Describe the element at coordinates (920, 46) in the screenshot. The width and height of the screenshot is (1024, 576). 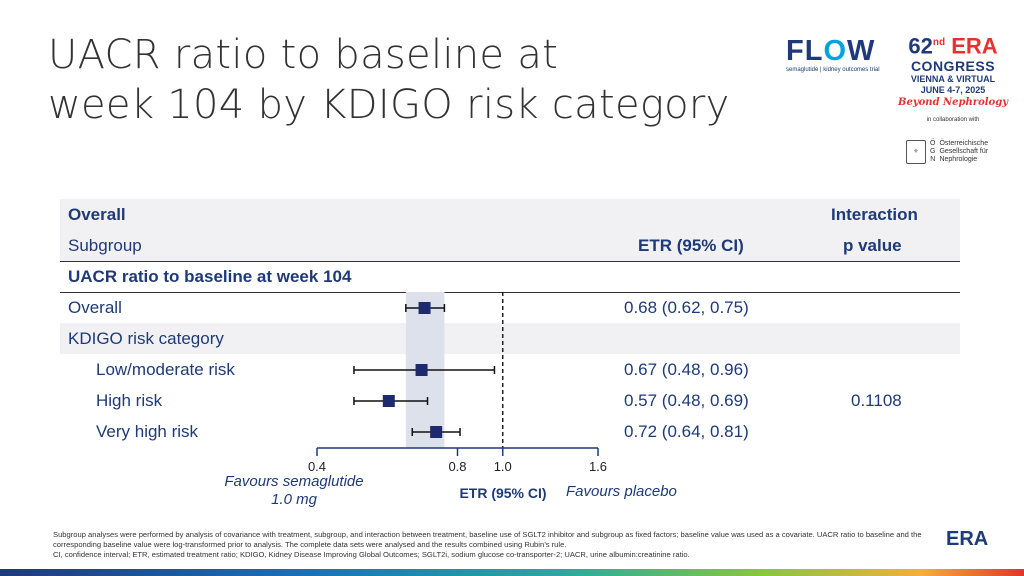
I see `era-number: 62` at that location.